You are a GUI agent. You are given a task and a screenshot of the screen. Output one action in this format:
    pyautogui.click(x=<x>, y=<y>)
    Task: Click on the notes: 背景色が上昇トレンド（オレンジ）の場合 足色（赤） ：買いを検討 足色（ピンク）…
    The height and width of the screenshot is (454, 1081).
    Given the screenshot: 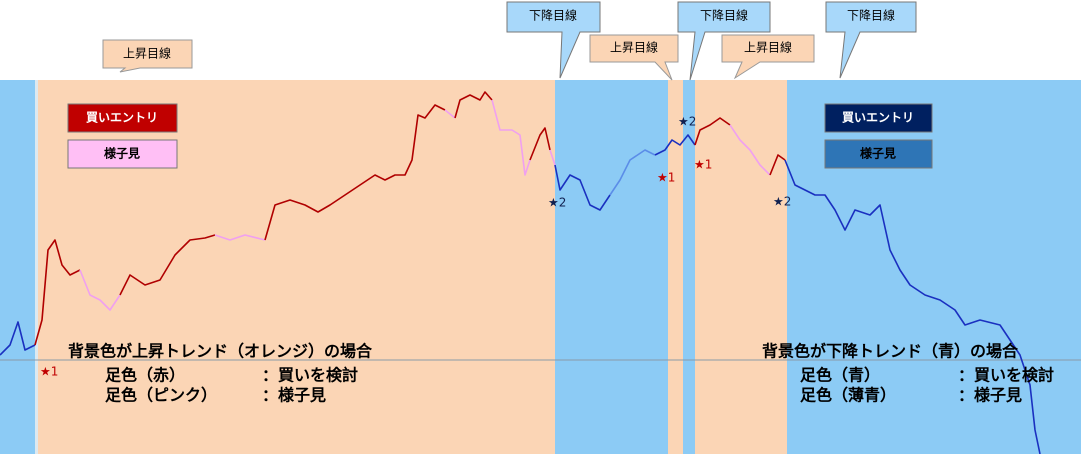 What is the action you would take?
    pyautogui.click(x=561, y=373)
    